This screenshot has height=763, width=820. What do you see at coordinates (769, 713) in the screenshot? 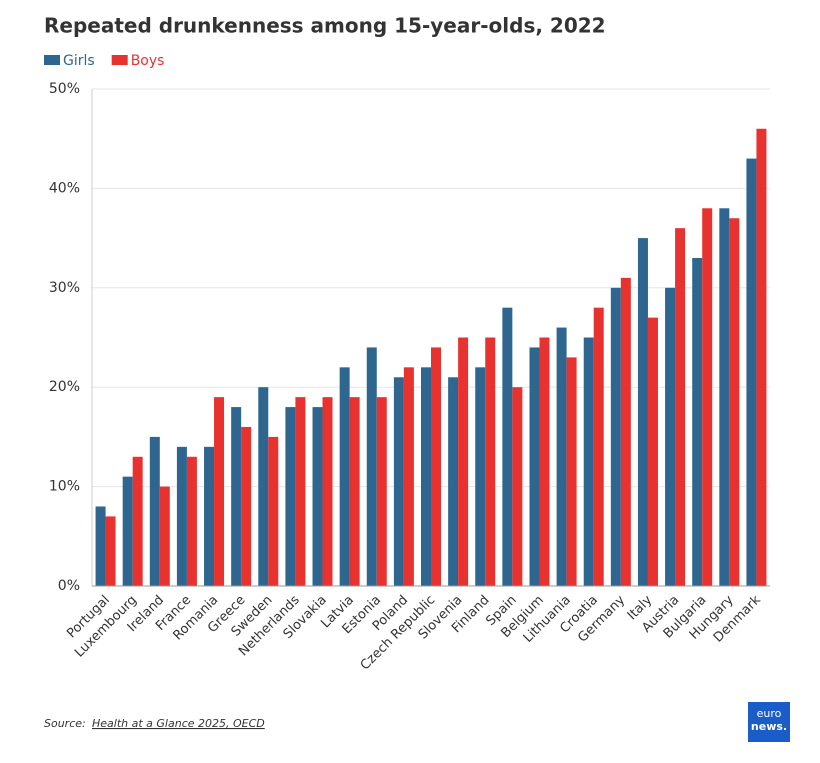
I see `logo-text: euro` at bounding box center [769, 713].